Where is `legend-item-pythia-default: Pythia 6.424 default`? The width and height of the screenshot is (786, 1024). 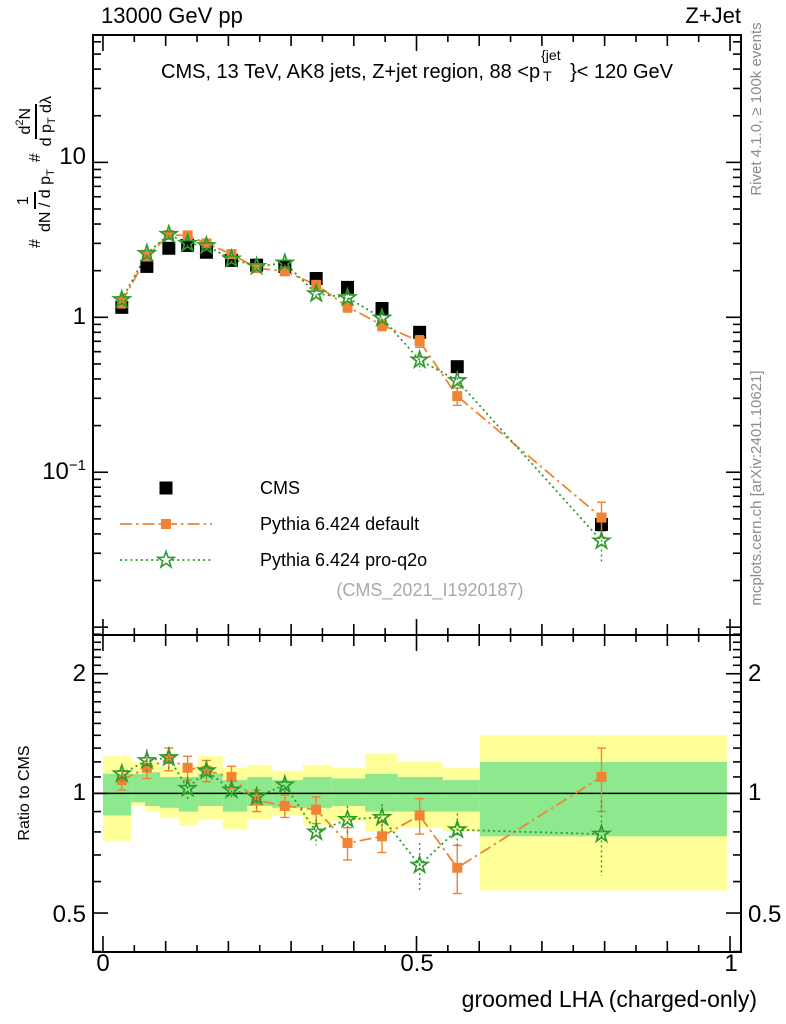
legend-item-pythia-default: Pythia 6.424 default is located at coordinates (272, 524).